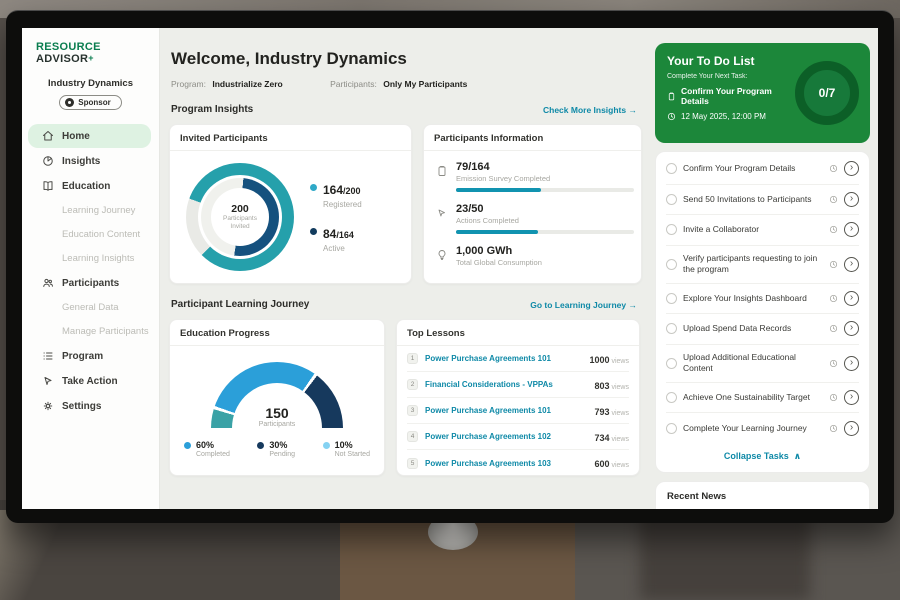 The height and width of the screenshot is (600, 900). I want to click on sidebar-item-settings: Settings, so click(89, 406).